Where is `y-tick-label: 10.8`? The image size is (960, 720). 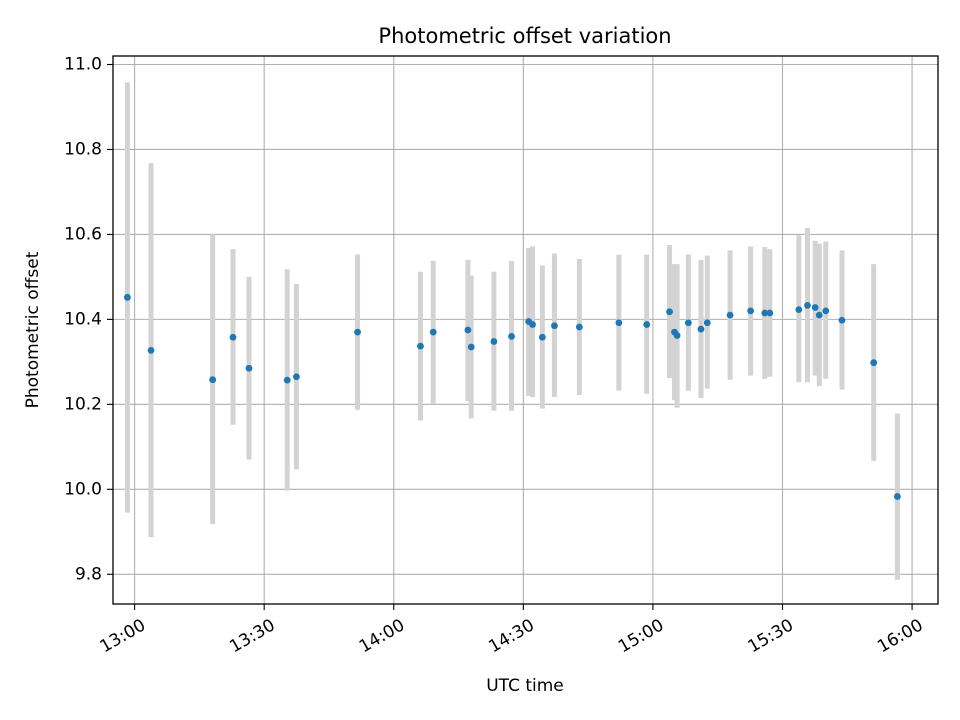 y-tick-label: 10.8 is located at coordinates (83, 149).